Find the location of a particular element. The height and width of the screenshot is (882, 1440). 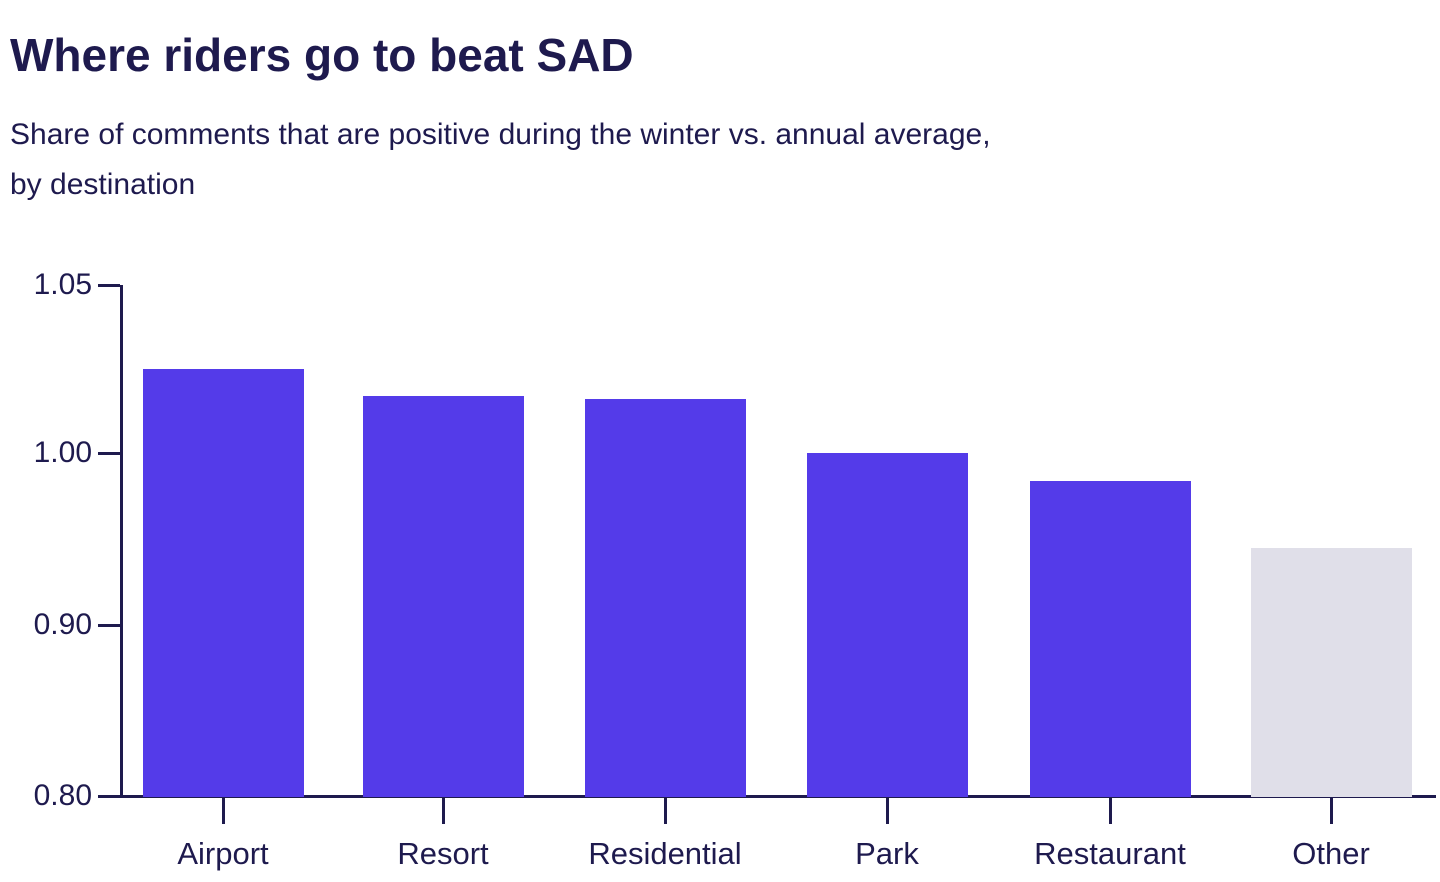

y-tick-0.90 is located at coordinates (109, 625).